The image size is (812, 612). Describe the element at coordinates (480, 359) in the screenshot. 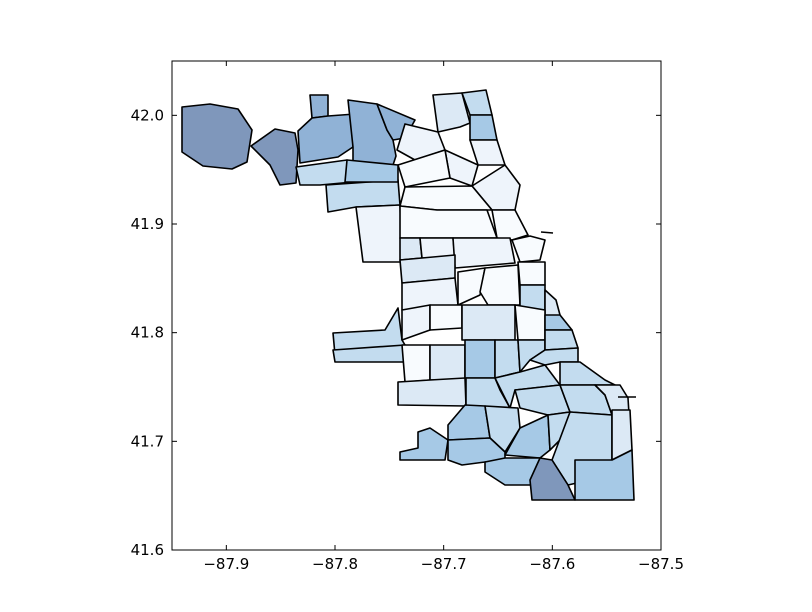

I see `new-city-area` at that location.